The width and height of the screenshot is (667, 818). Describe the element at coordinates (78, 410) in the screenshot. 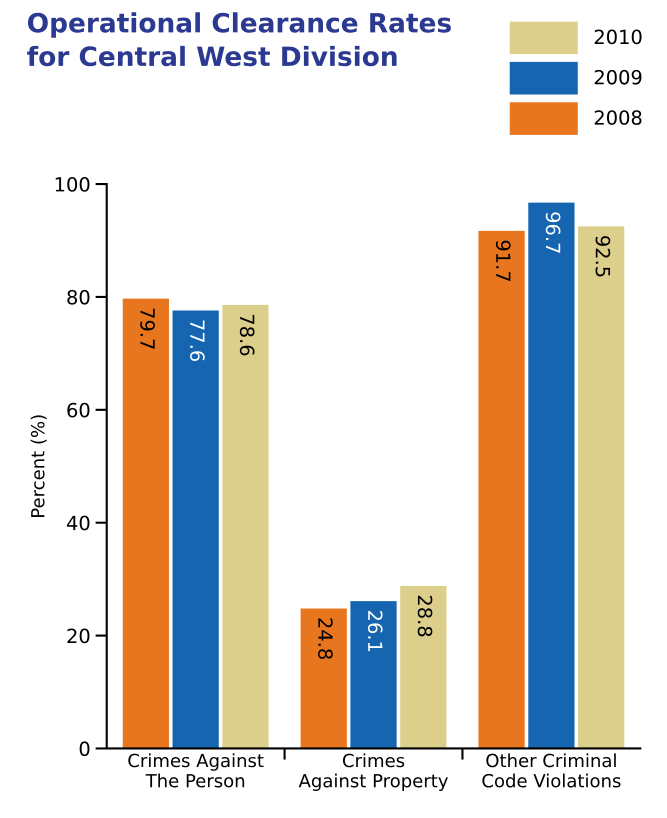

I see `y-tick-label: 60` at that location.